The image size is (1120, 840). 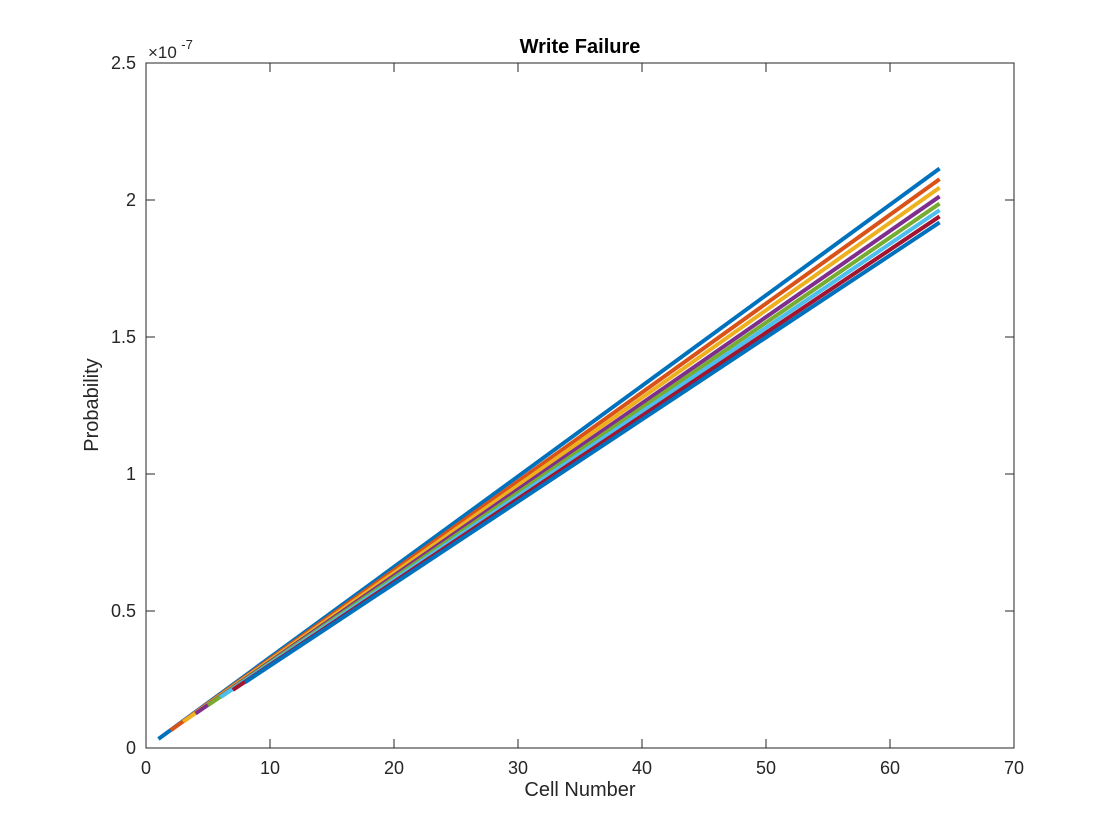 I want to click on y-tick-label: 2.5, so click(x=123, y=63).